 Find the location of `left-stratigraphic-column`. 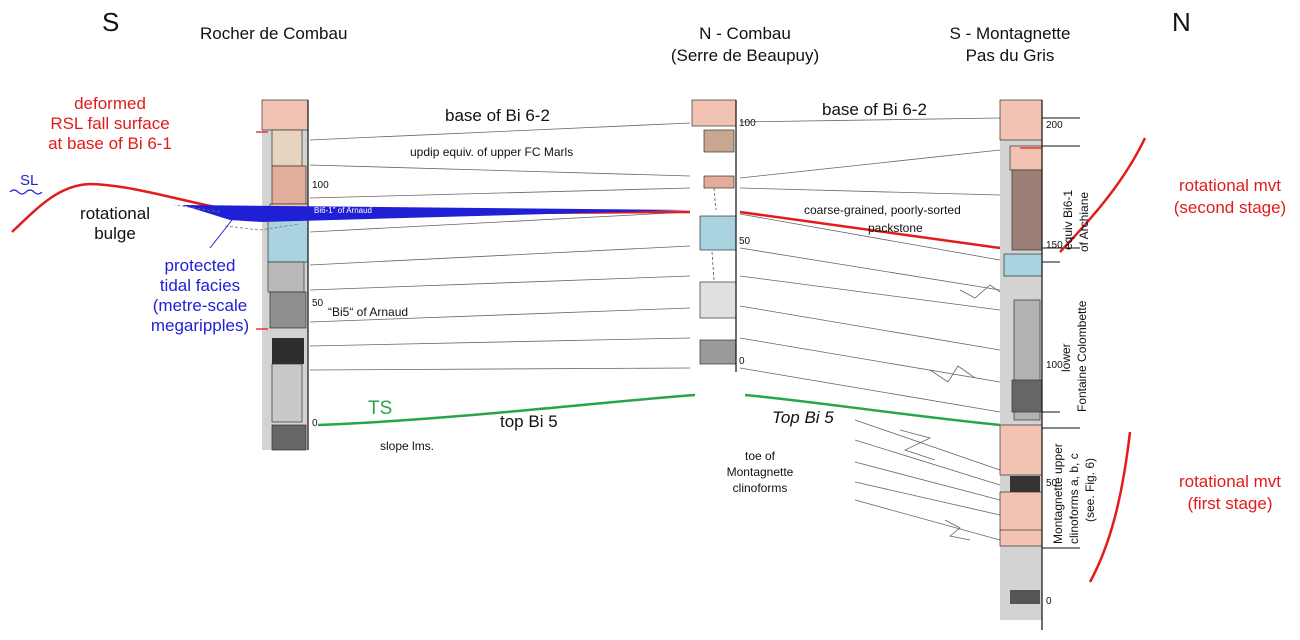

left-stratigraphic-column is located at coordinates (282, 275).